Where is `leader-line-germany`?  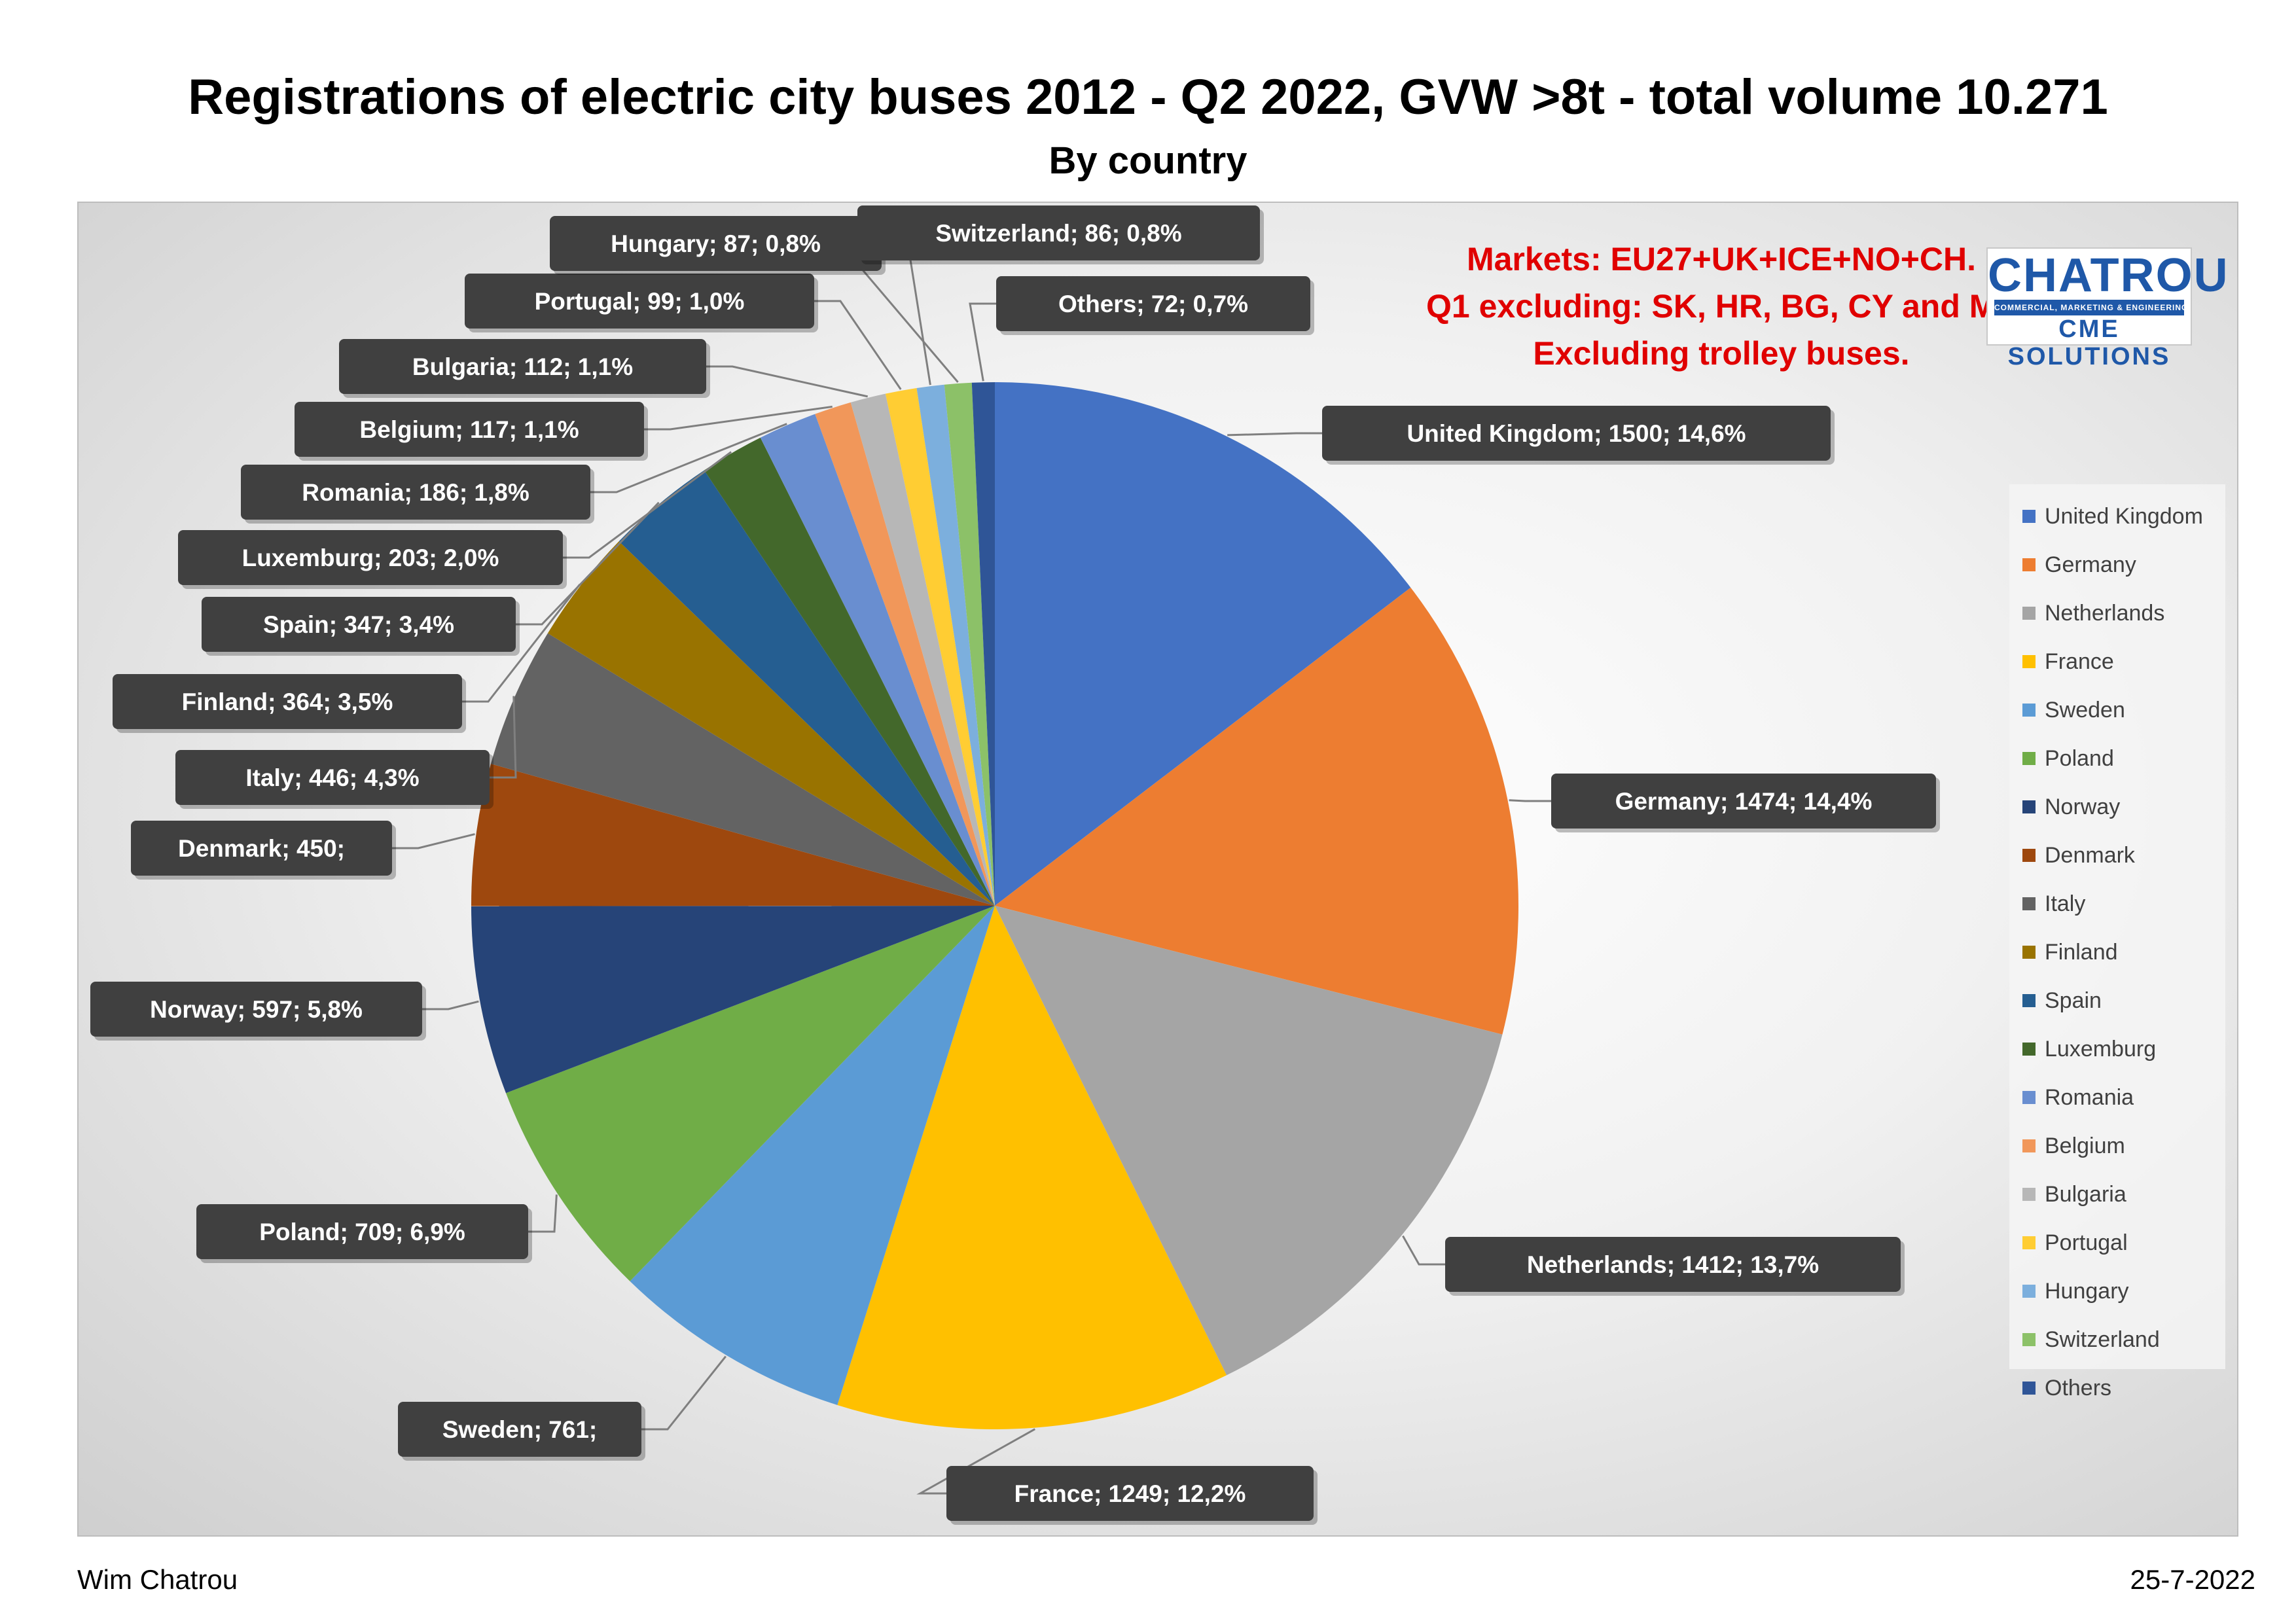
leader-line-germany is located at coordinates (1530, 801).